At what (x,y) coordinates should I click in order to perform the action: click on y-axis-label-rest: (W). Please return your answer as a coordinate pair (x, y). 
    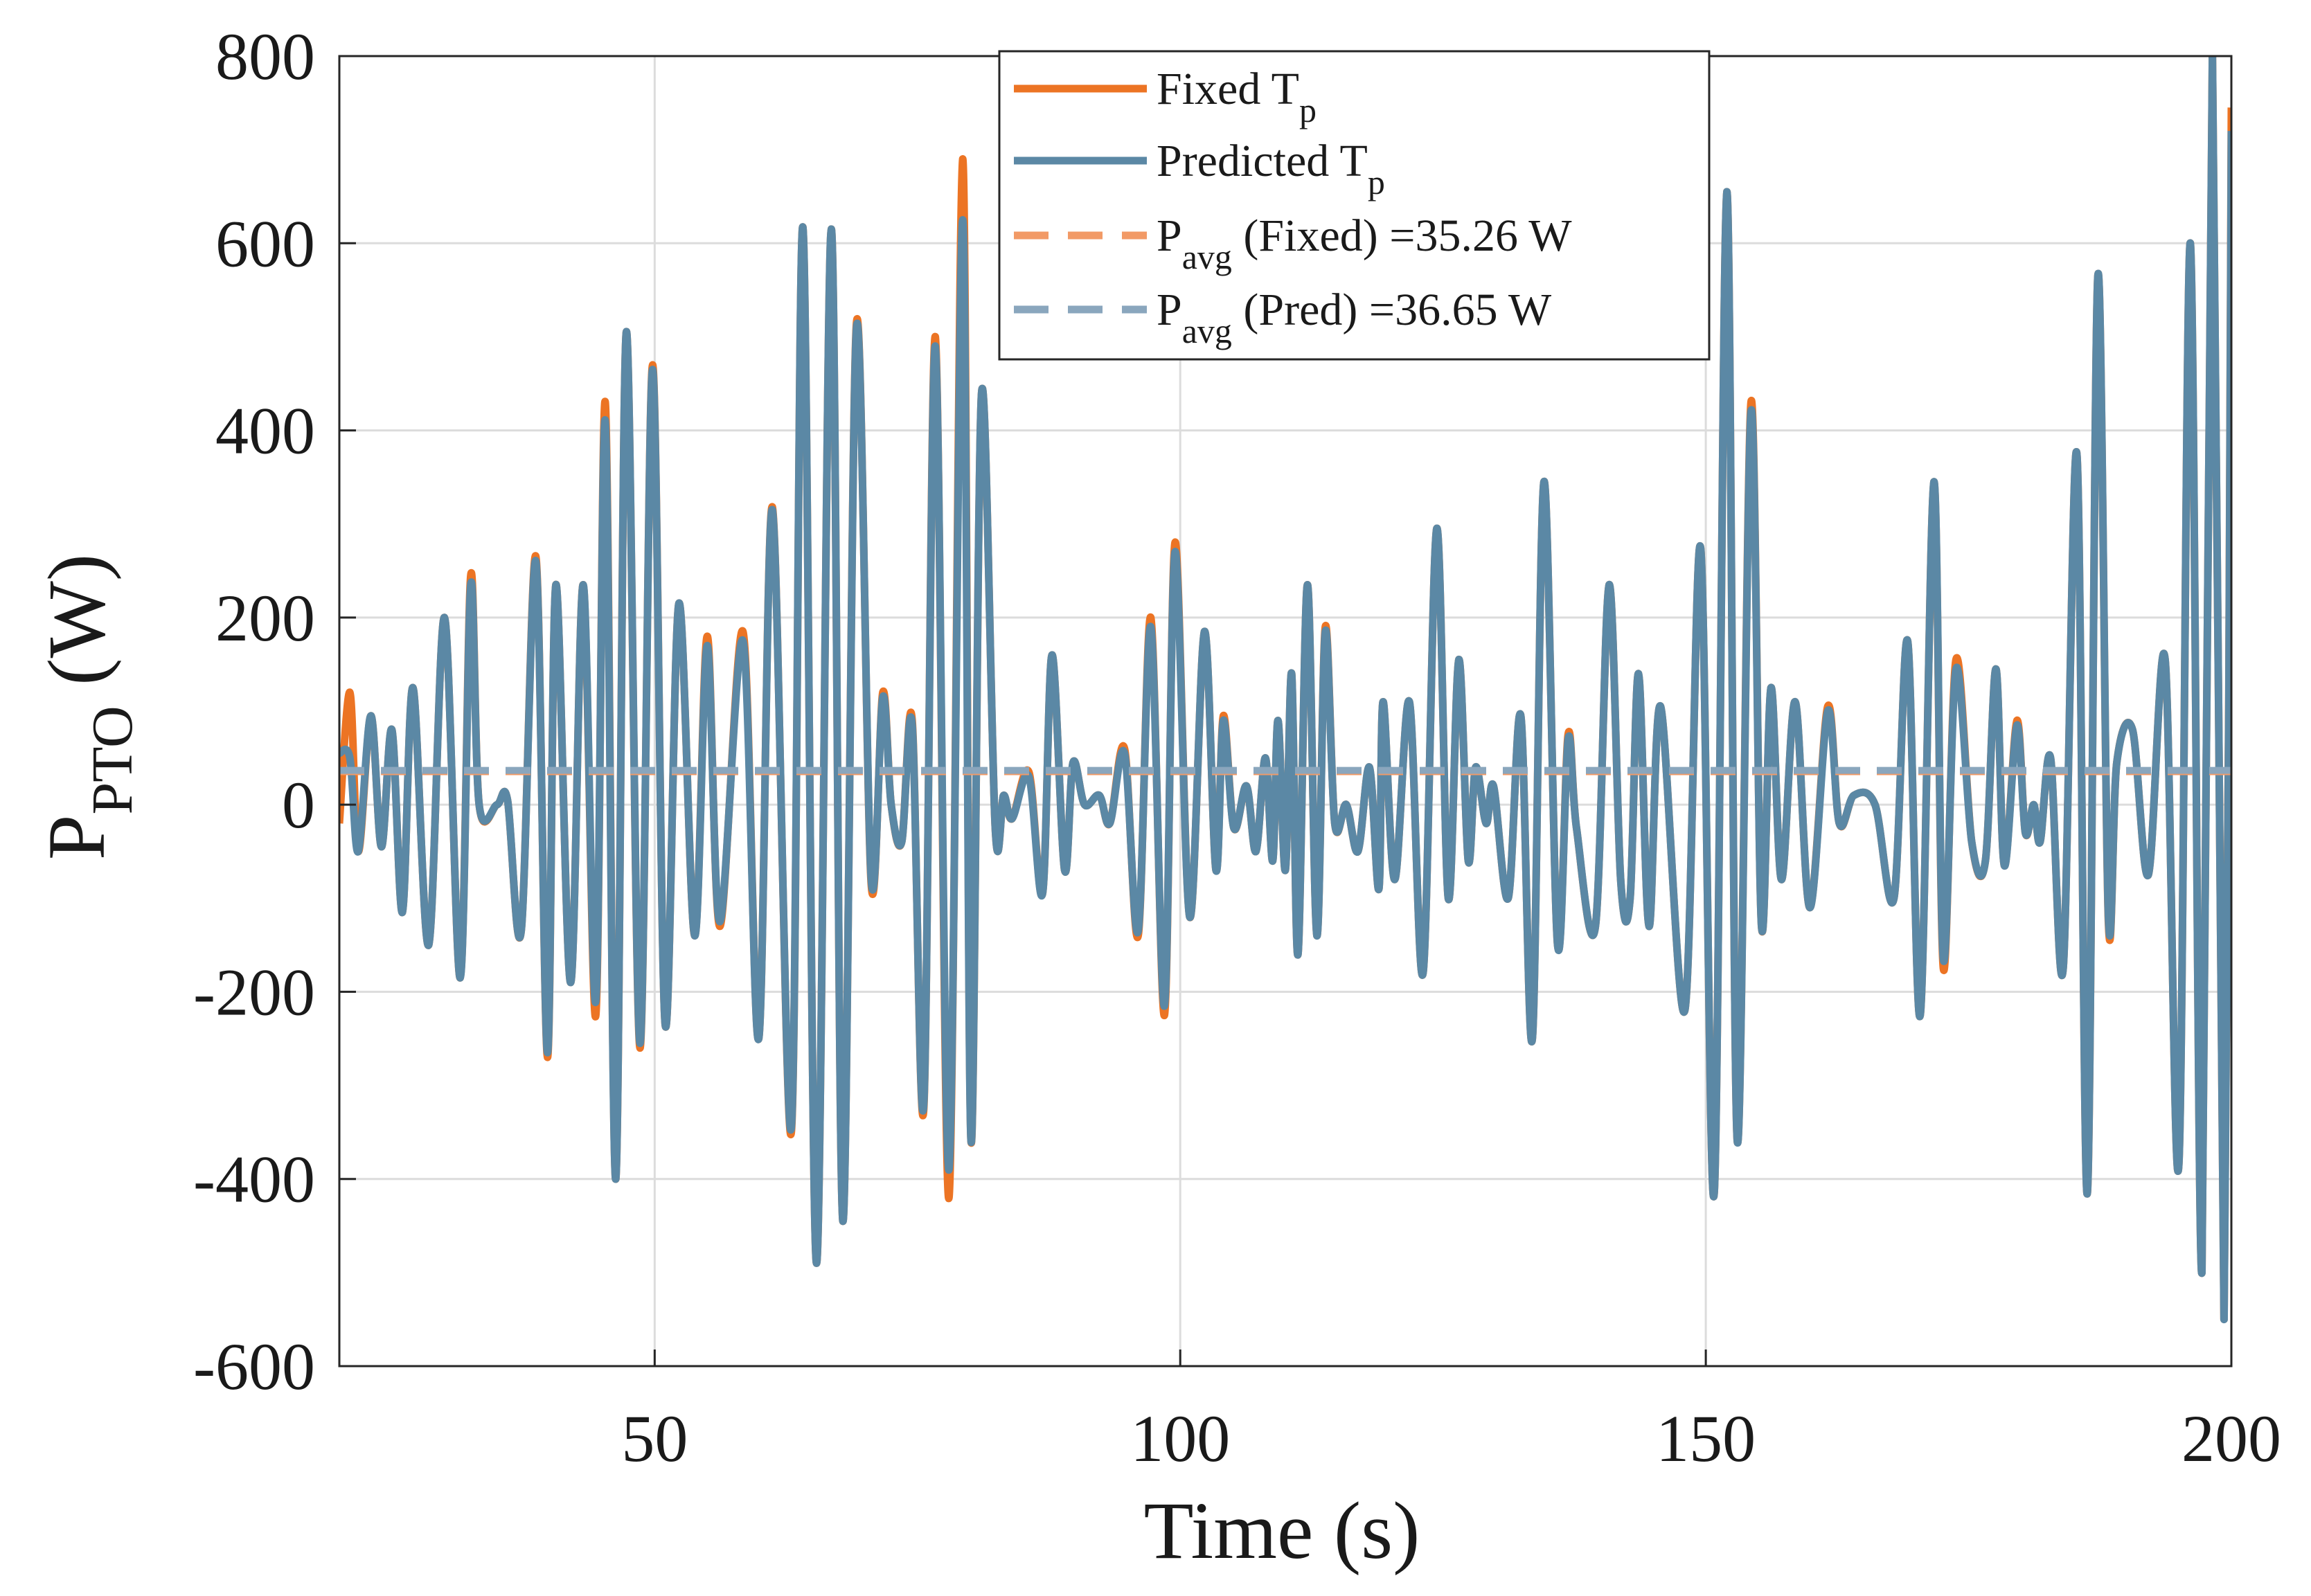
    Looking at the image, I should click on (76, 630).